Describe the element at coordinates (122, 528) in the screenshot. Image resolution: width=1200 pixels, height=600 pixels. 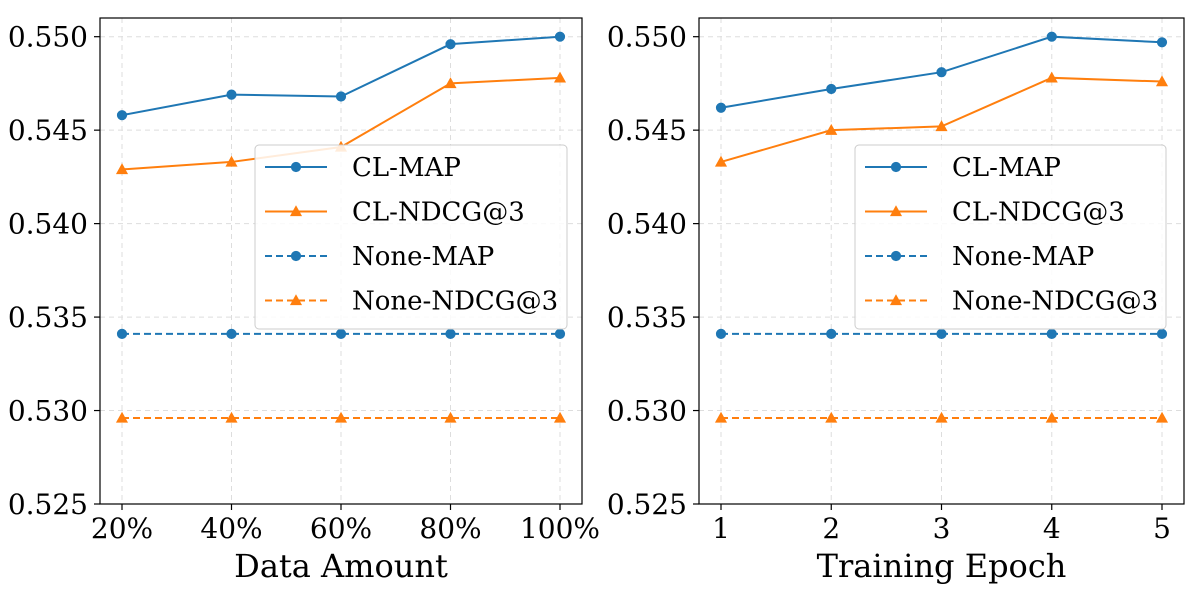
I see `x-tick-label: 20%` at that location.